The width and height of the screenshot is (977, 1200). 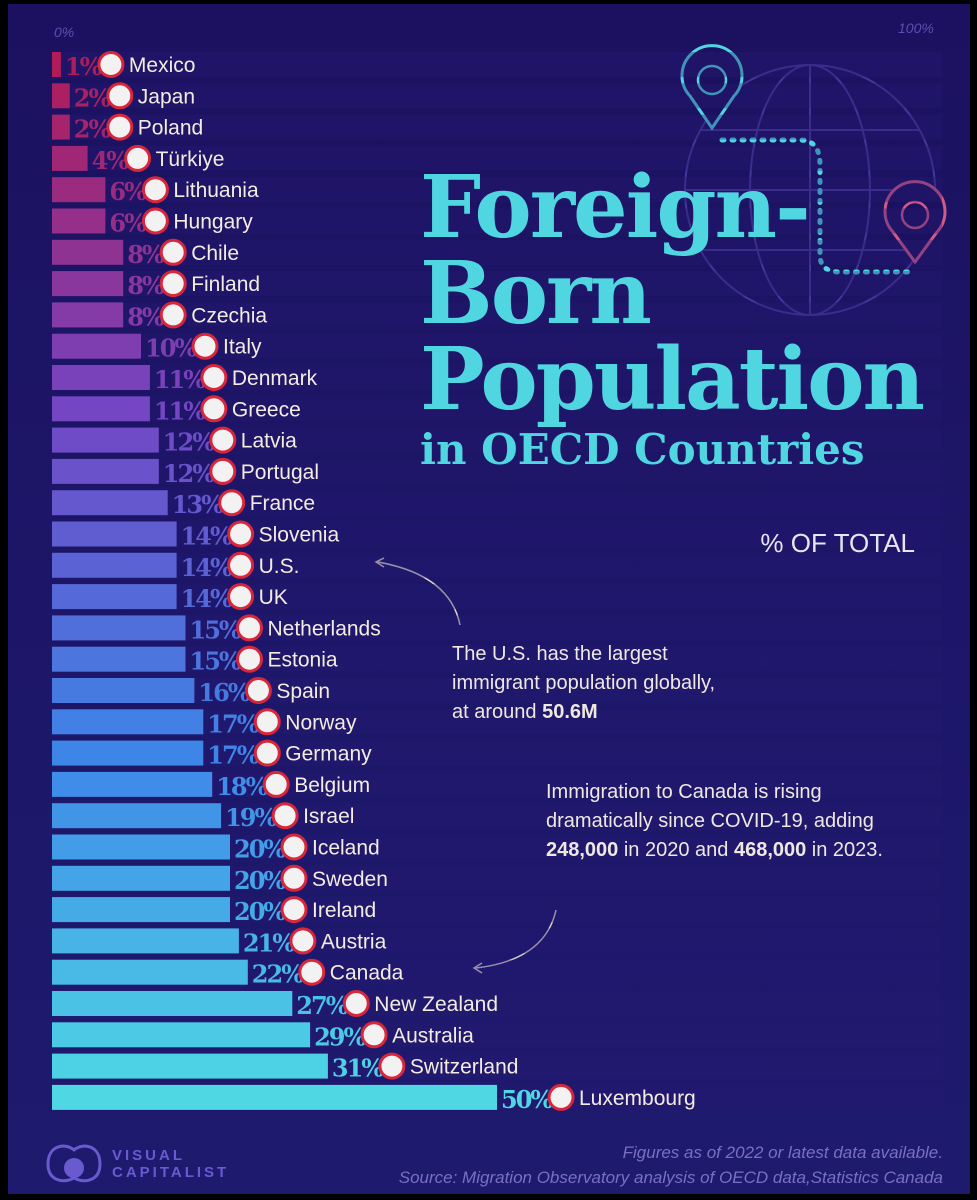 I want to click on bar-Canada, so click(x=150, y=972).